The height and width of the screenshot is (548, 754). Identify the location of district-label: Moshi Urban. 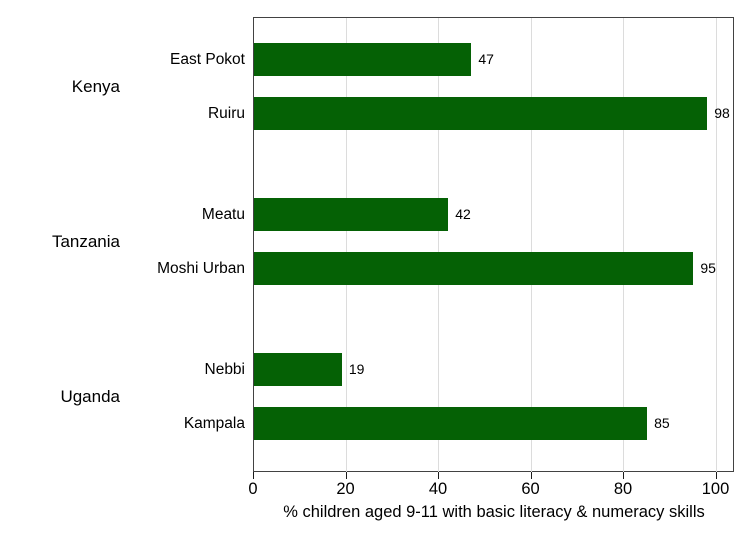
(201, 268).